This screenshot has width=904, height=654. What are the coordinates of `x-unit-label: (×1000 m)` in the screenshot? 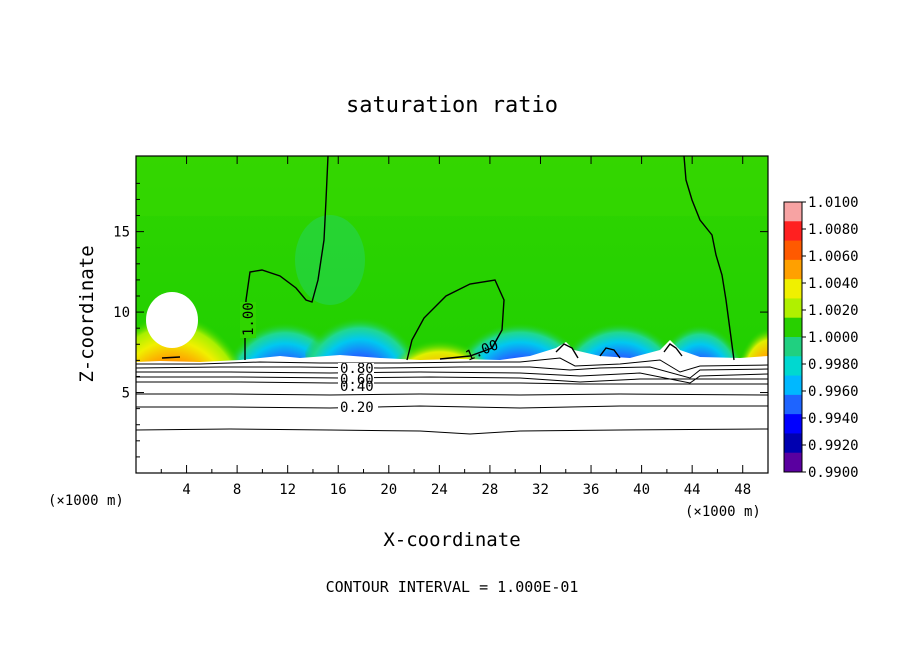 It's located at (86, 501).